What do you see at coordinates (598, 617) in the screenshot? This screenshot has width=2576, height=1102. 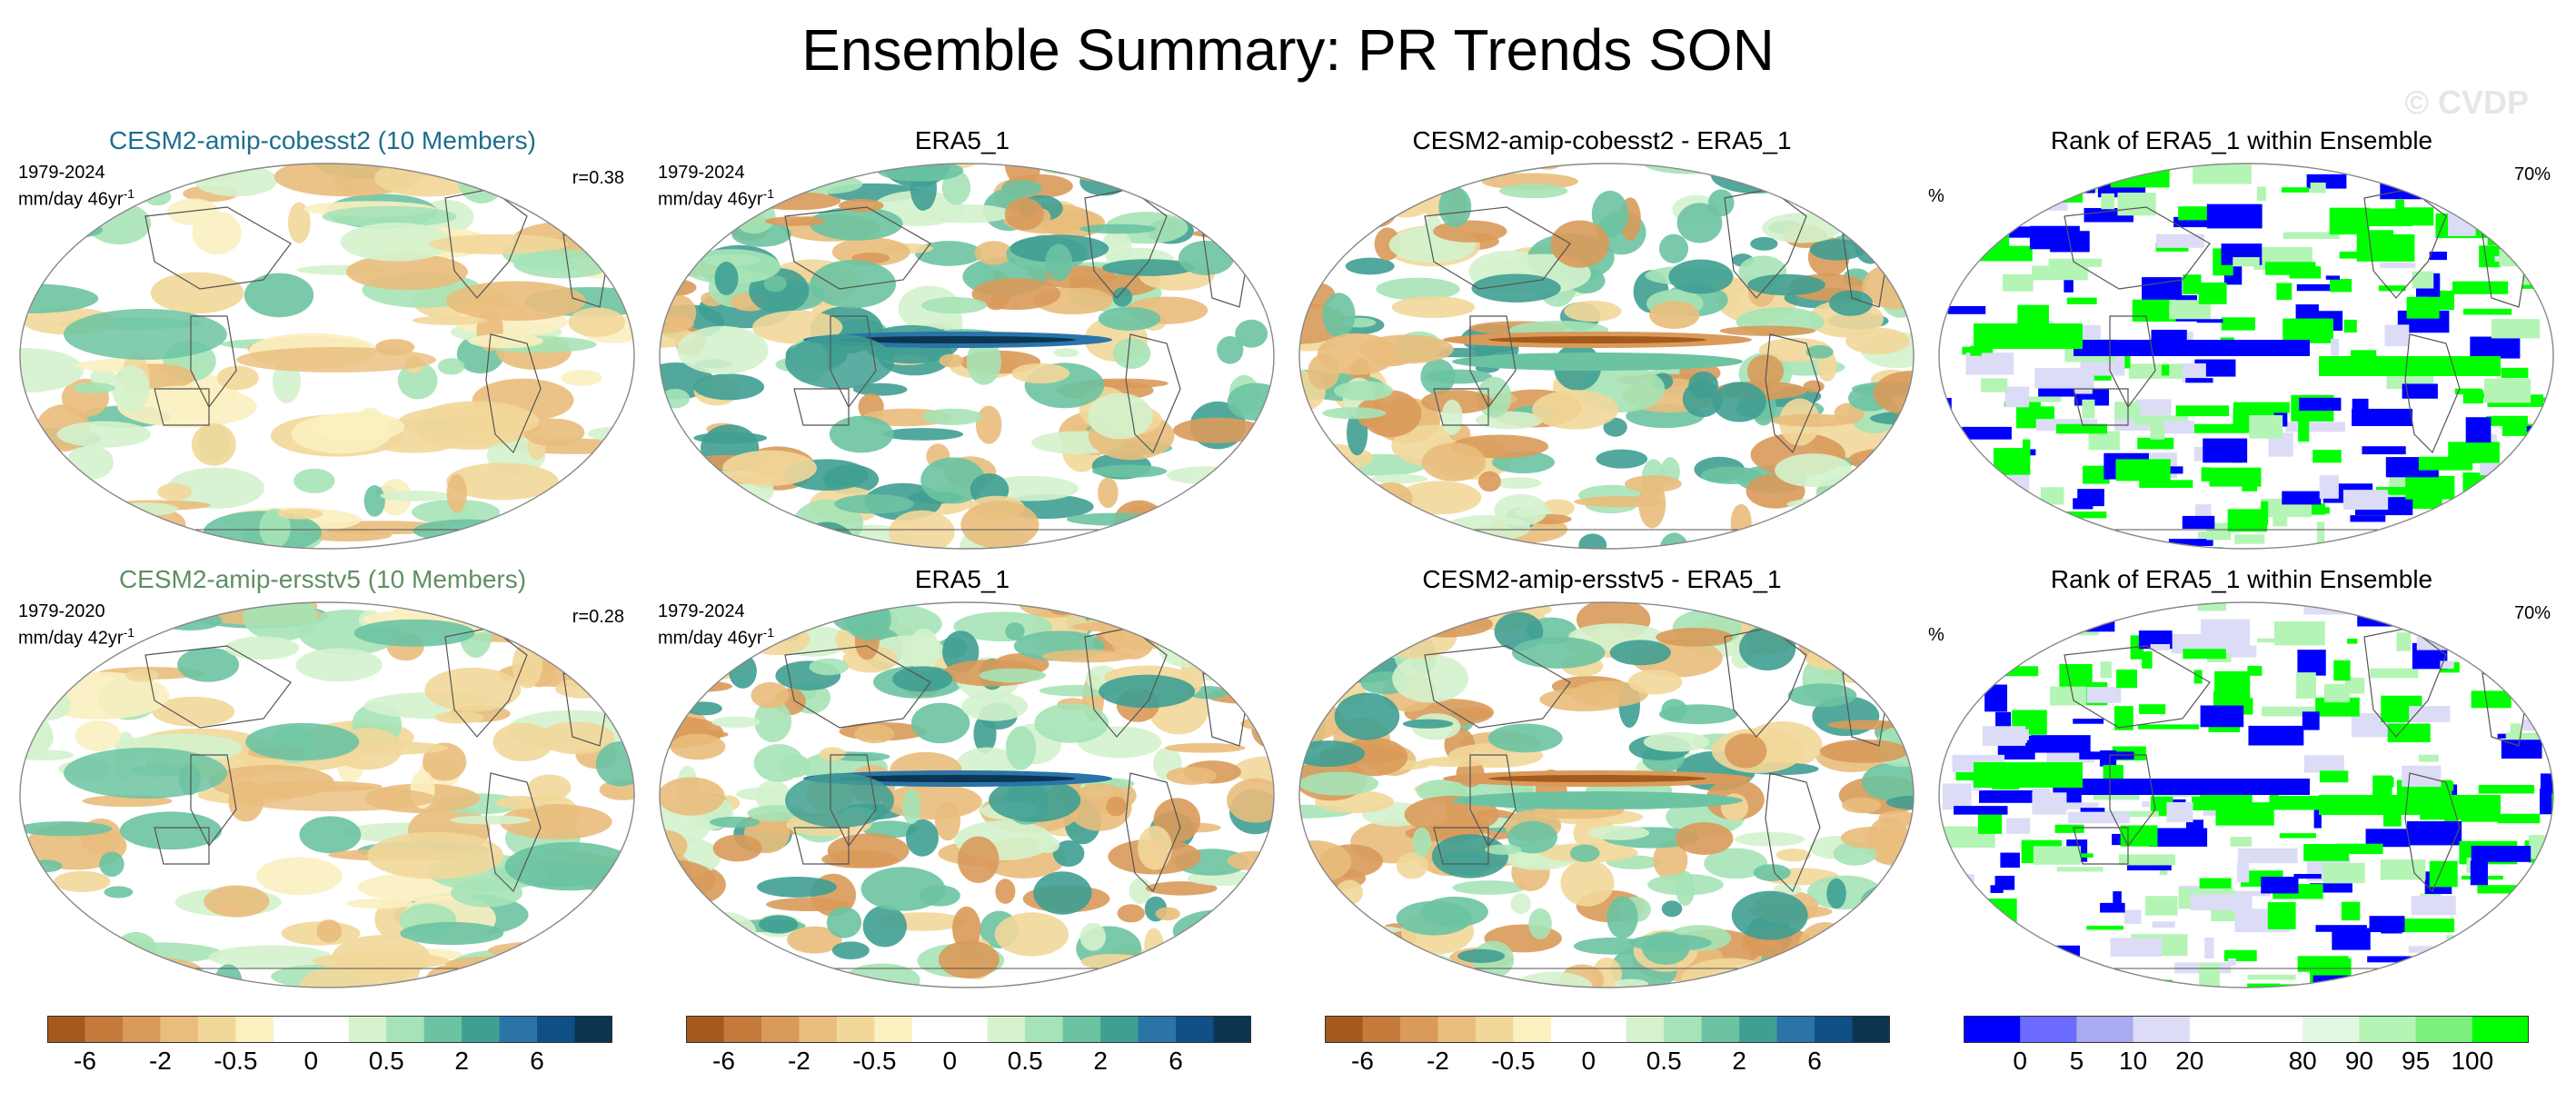 I see `correlation-label: r=0.28` at bounding box center [598, 617].